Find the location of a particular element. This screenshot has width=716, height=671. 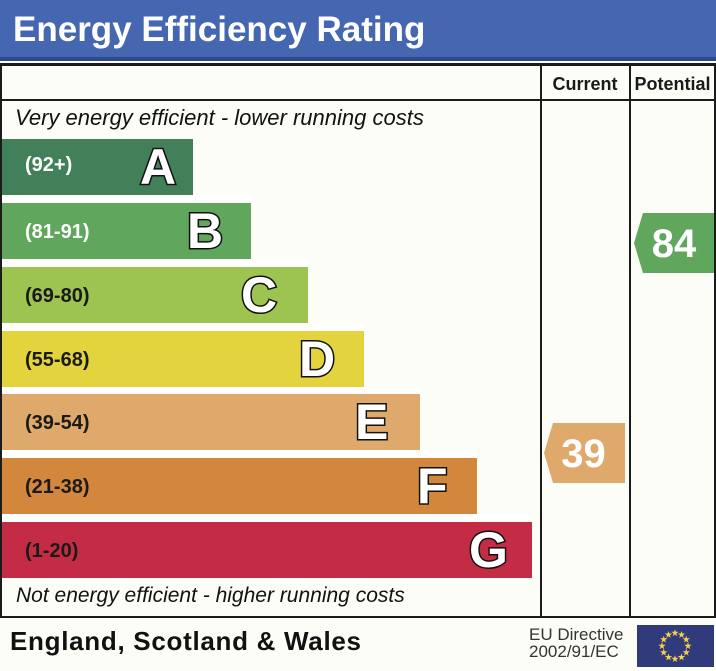

svg-text: E is located at coordinates (371, 422).